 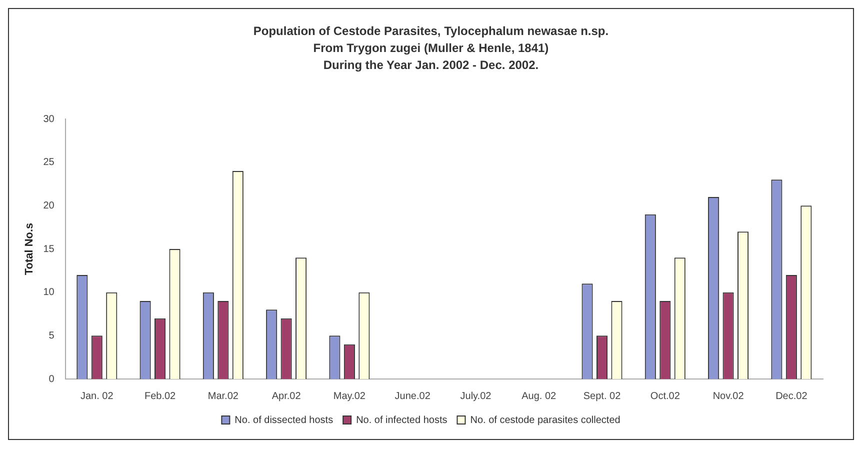 What do you see at coordinates (349, 396) in the screenshot?
I see `x-tick-label: May.02` at bounding box center [349, 396].